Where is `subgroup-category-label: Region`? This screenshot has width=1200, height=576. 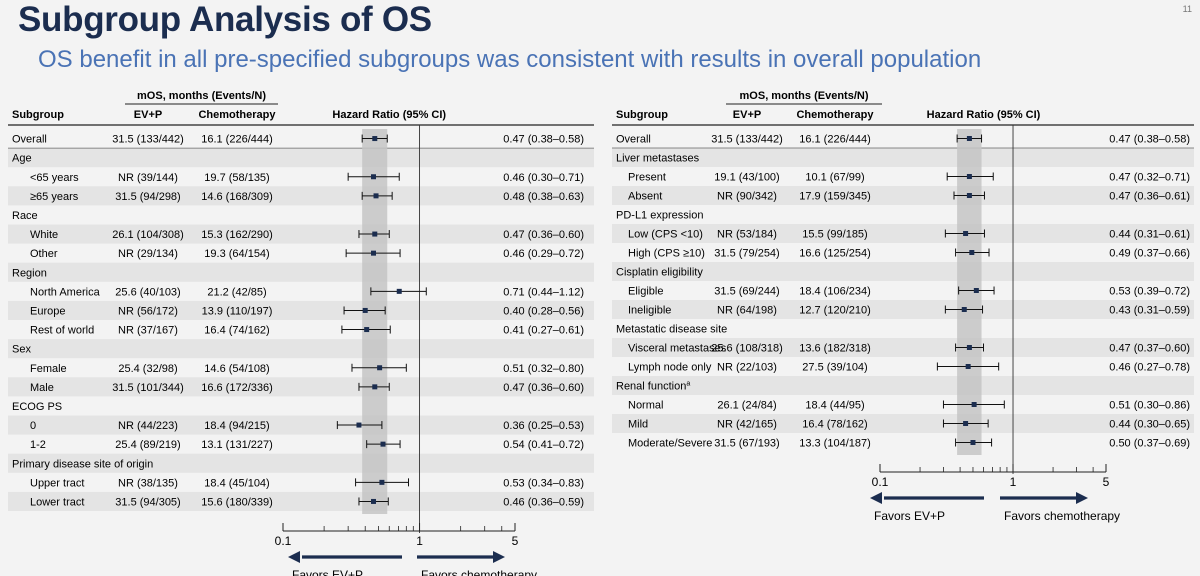 subgroup-category-label: Region is located at coordinates (29, 273).